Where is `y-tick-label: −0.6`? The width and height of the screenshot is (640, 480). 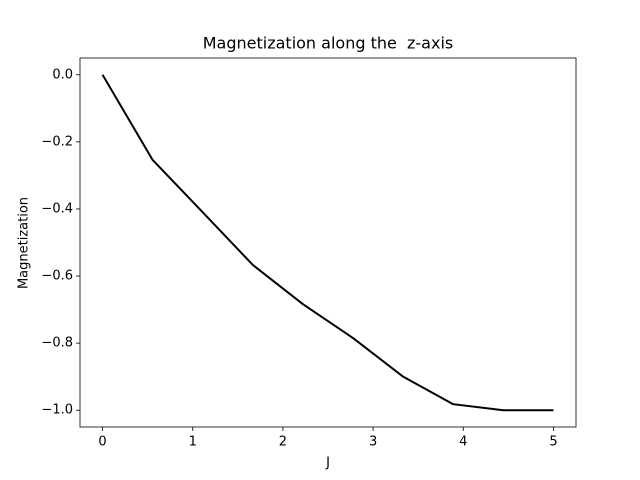
y-tick-label: −0.6 is located at coordinates (57, 276).